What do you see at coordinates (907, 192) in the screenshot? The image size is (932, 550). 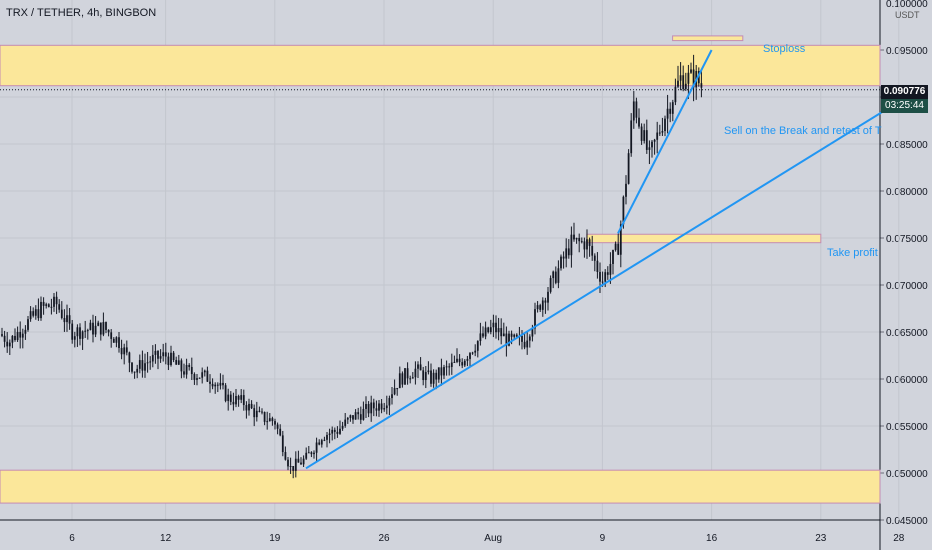 I see `y-tick-label: 0.080000` at bounding box center [907, 192].